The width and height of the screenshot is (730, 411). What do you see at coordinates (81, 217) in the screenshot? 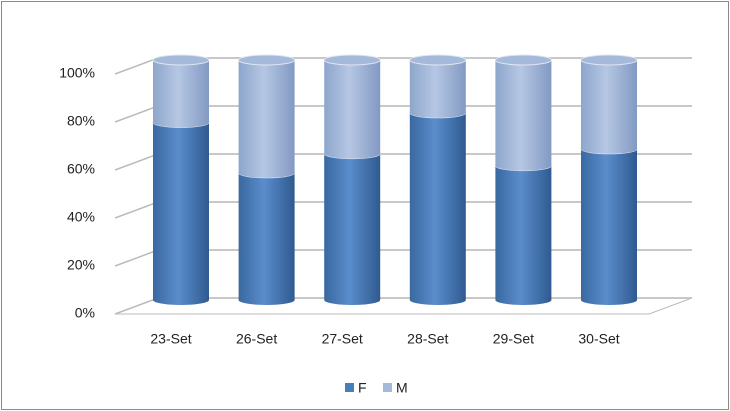
I see `y-tick-label: 40%` at bounding box center [81, 217].